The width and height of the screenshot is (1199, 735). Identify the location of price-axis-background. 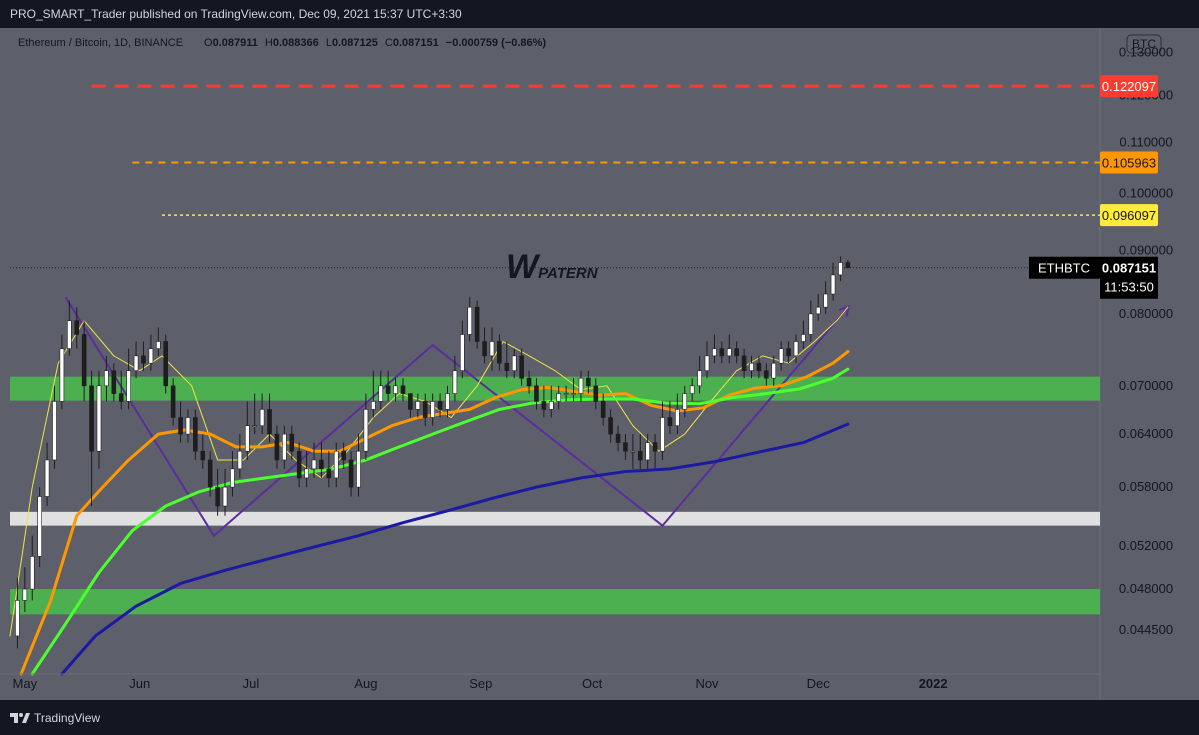
(1149, 364).